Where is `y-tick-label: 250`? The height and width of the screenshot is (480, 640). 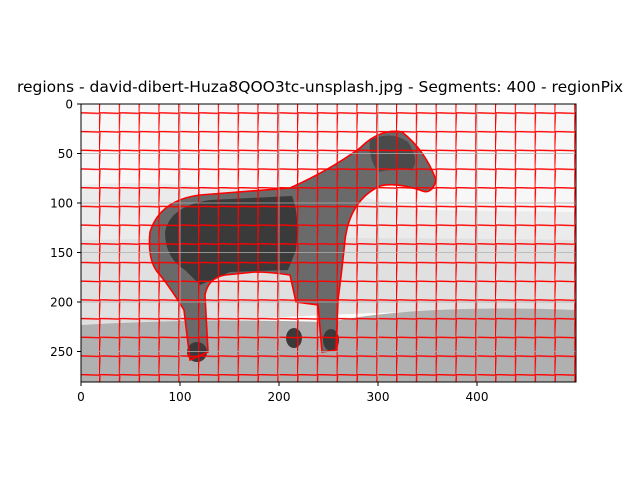 y-tick-label: 250 is located at coordinates (61, 352).